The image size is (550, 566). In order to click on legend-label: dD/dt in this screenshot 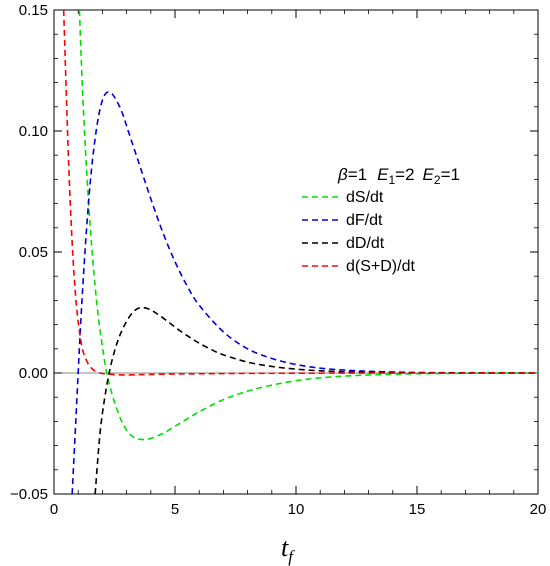, I will do `click(365, 243)`.